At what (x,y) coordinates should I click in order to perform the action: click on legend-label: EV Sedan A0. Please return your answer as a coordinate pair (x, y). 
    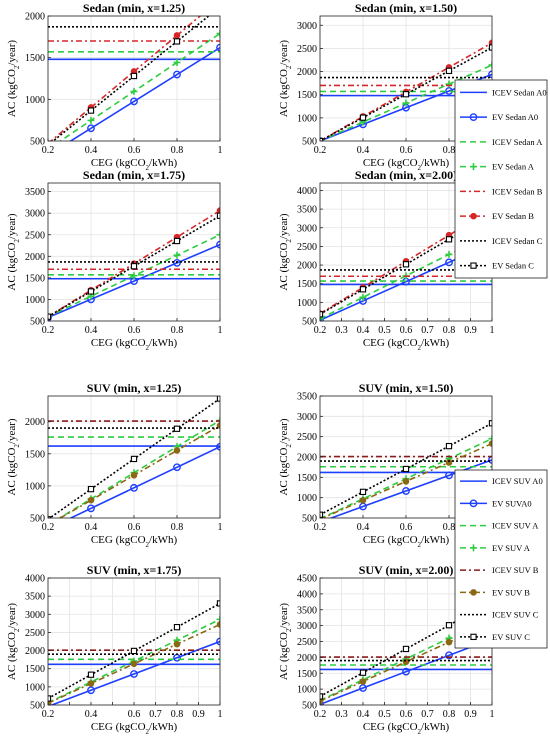
    Looking at the image, I should click on (515, 117).